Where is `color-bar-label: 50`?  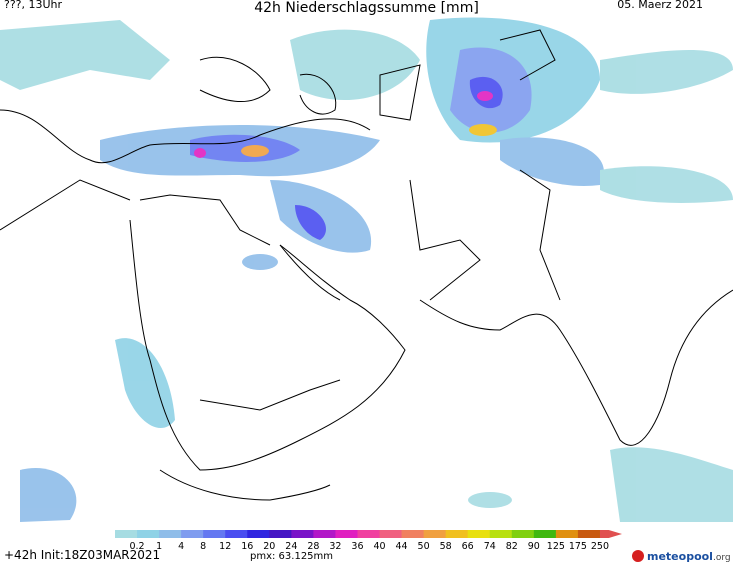
color-bar-label: 50 is located at coordinates (424, 546).